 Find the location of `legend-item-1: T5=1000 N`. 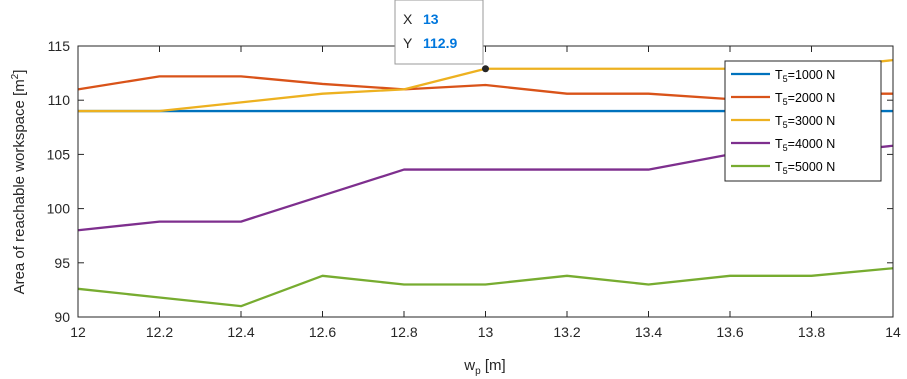

legend-item-1: T5=1000 N is located at coordinates (783, 76).